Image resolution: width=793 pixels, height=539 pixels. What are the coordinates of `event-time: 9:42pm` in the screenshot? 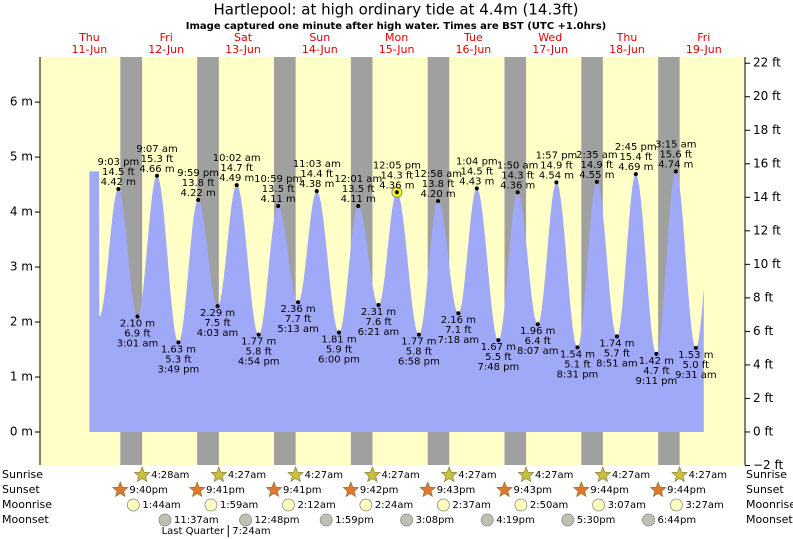 It's located at (379, 490).